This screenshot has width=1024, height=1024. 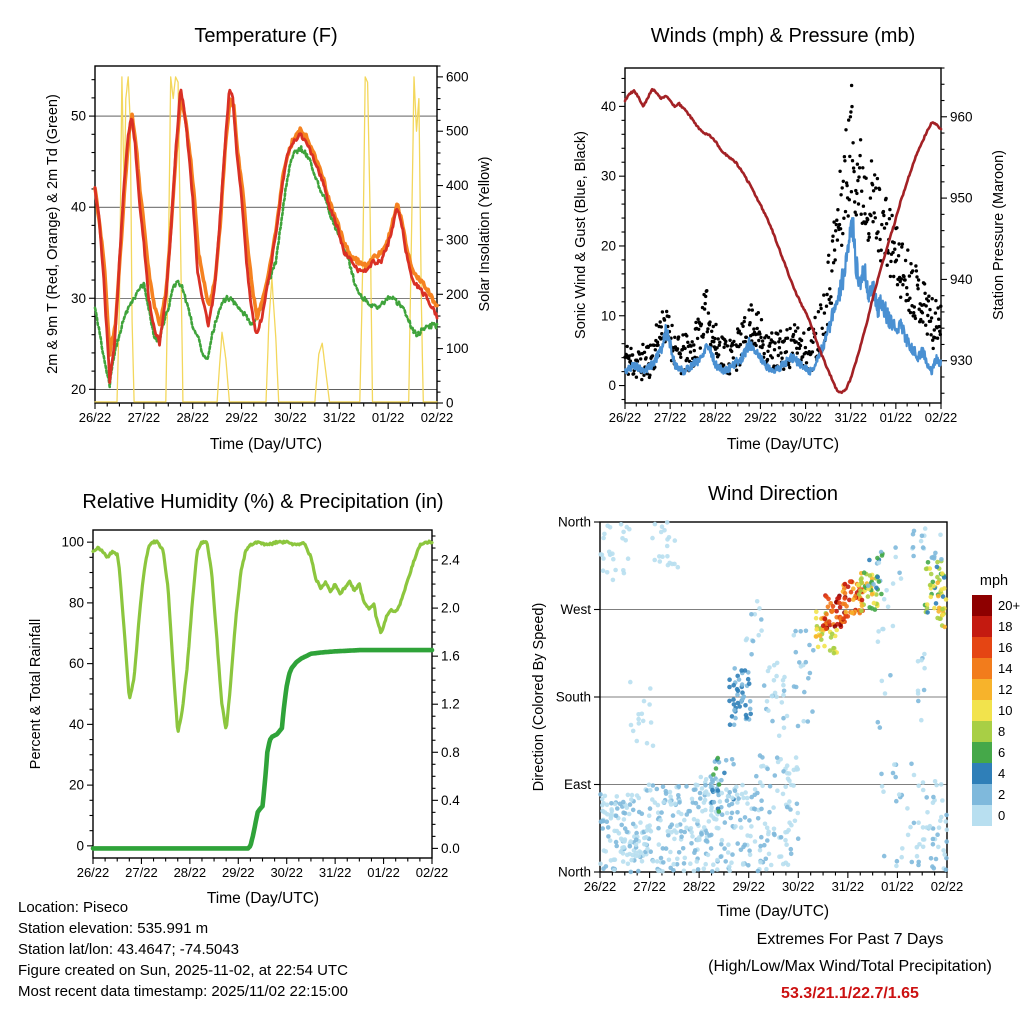 What do you see at coordinates (961, 116) in the screenshot?
I see `svg-text: 960` at bounding box center [961, 116].